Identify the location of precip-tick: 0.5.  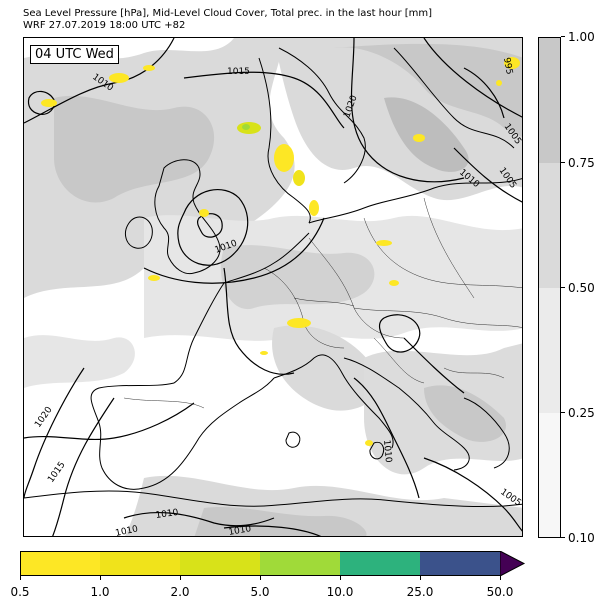
(20, 592).